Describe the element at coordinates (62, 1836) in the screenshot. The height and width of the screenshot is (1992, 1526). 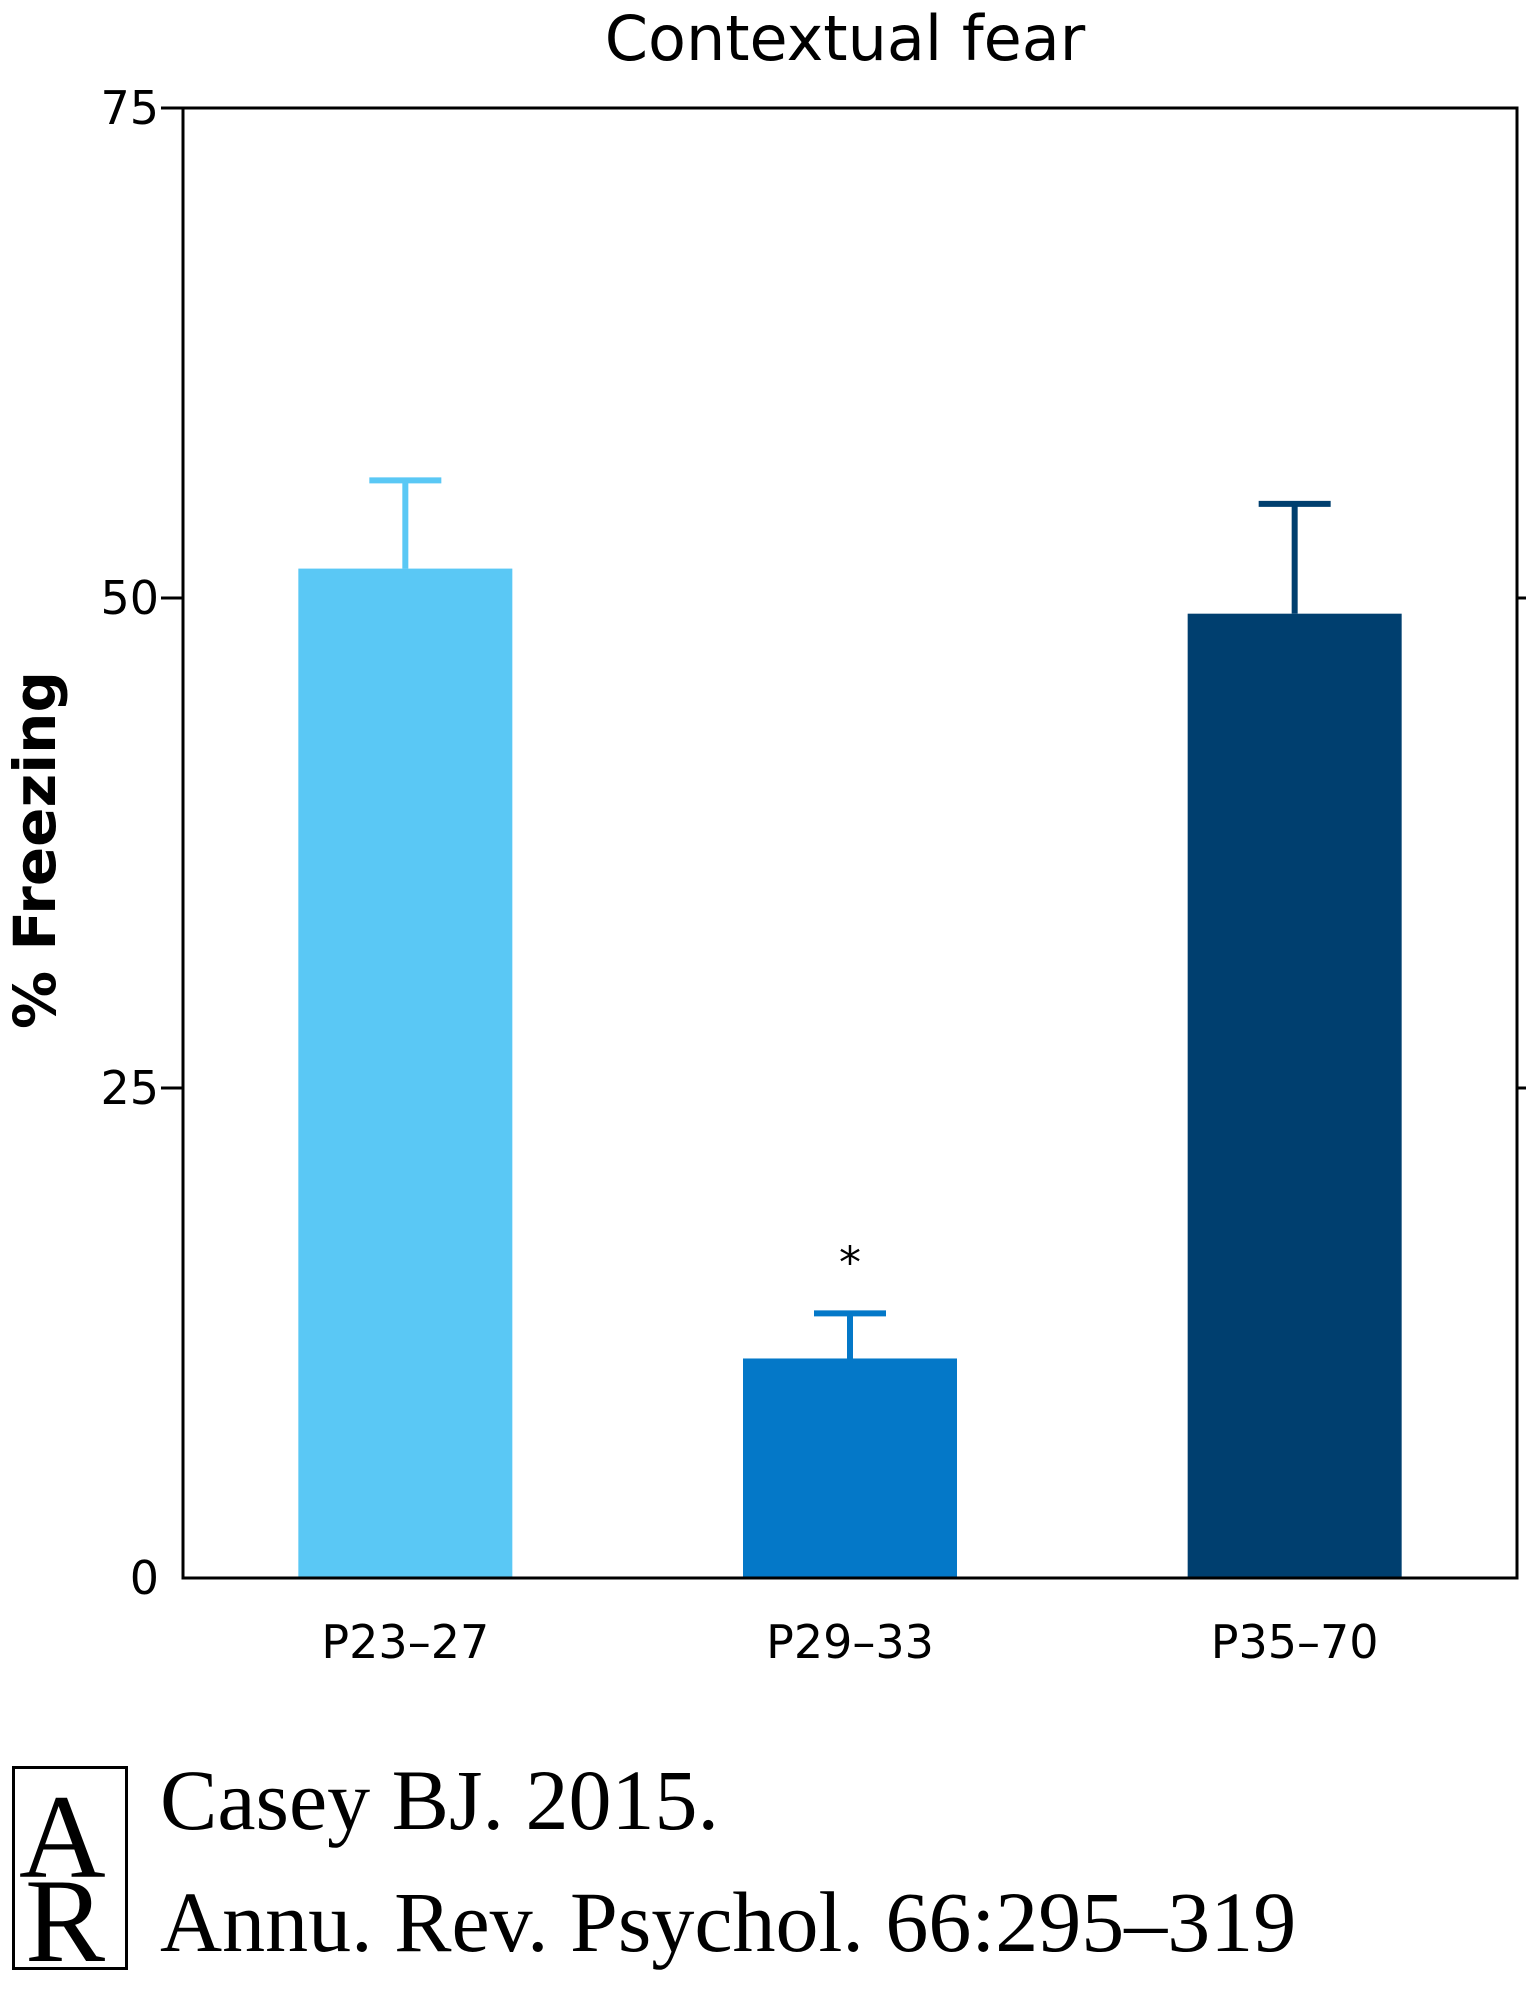
I see `svg-text: A` at that location.